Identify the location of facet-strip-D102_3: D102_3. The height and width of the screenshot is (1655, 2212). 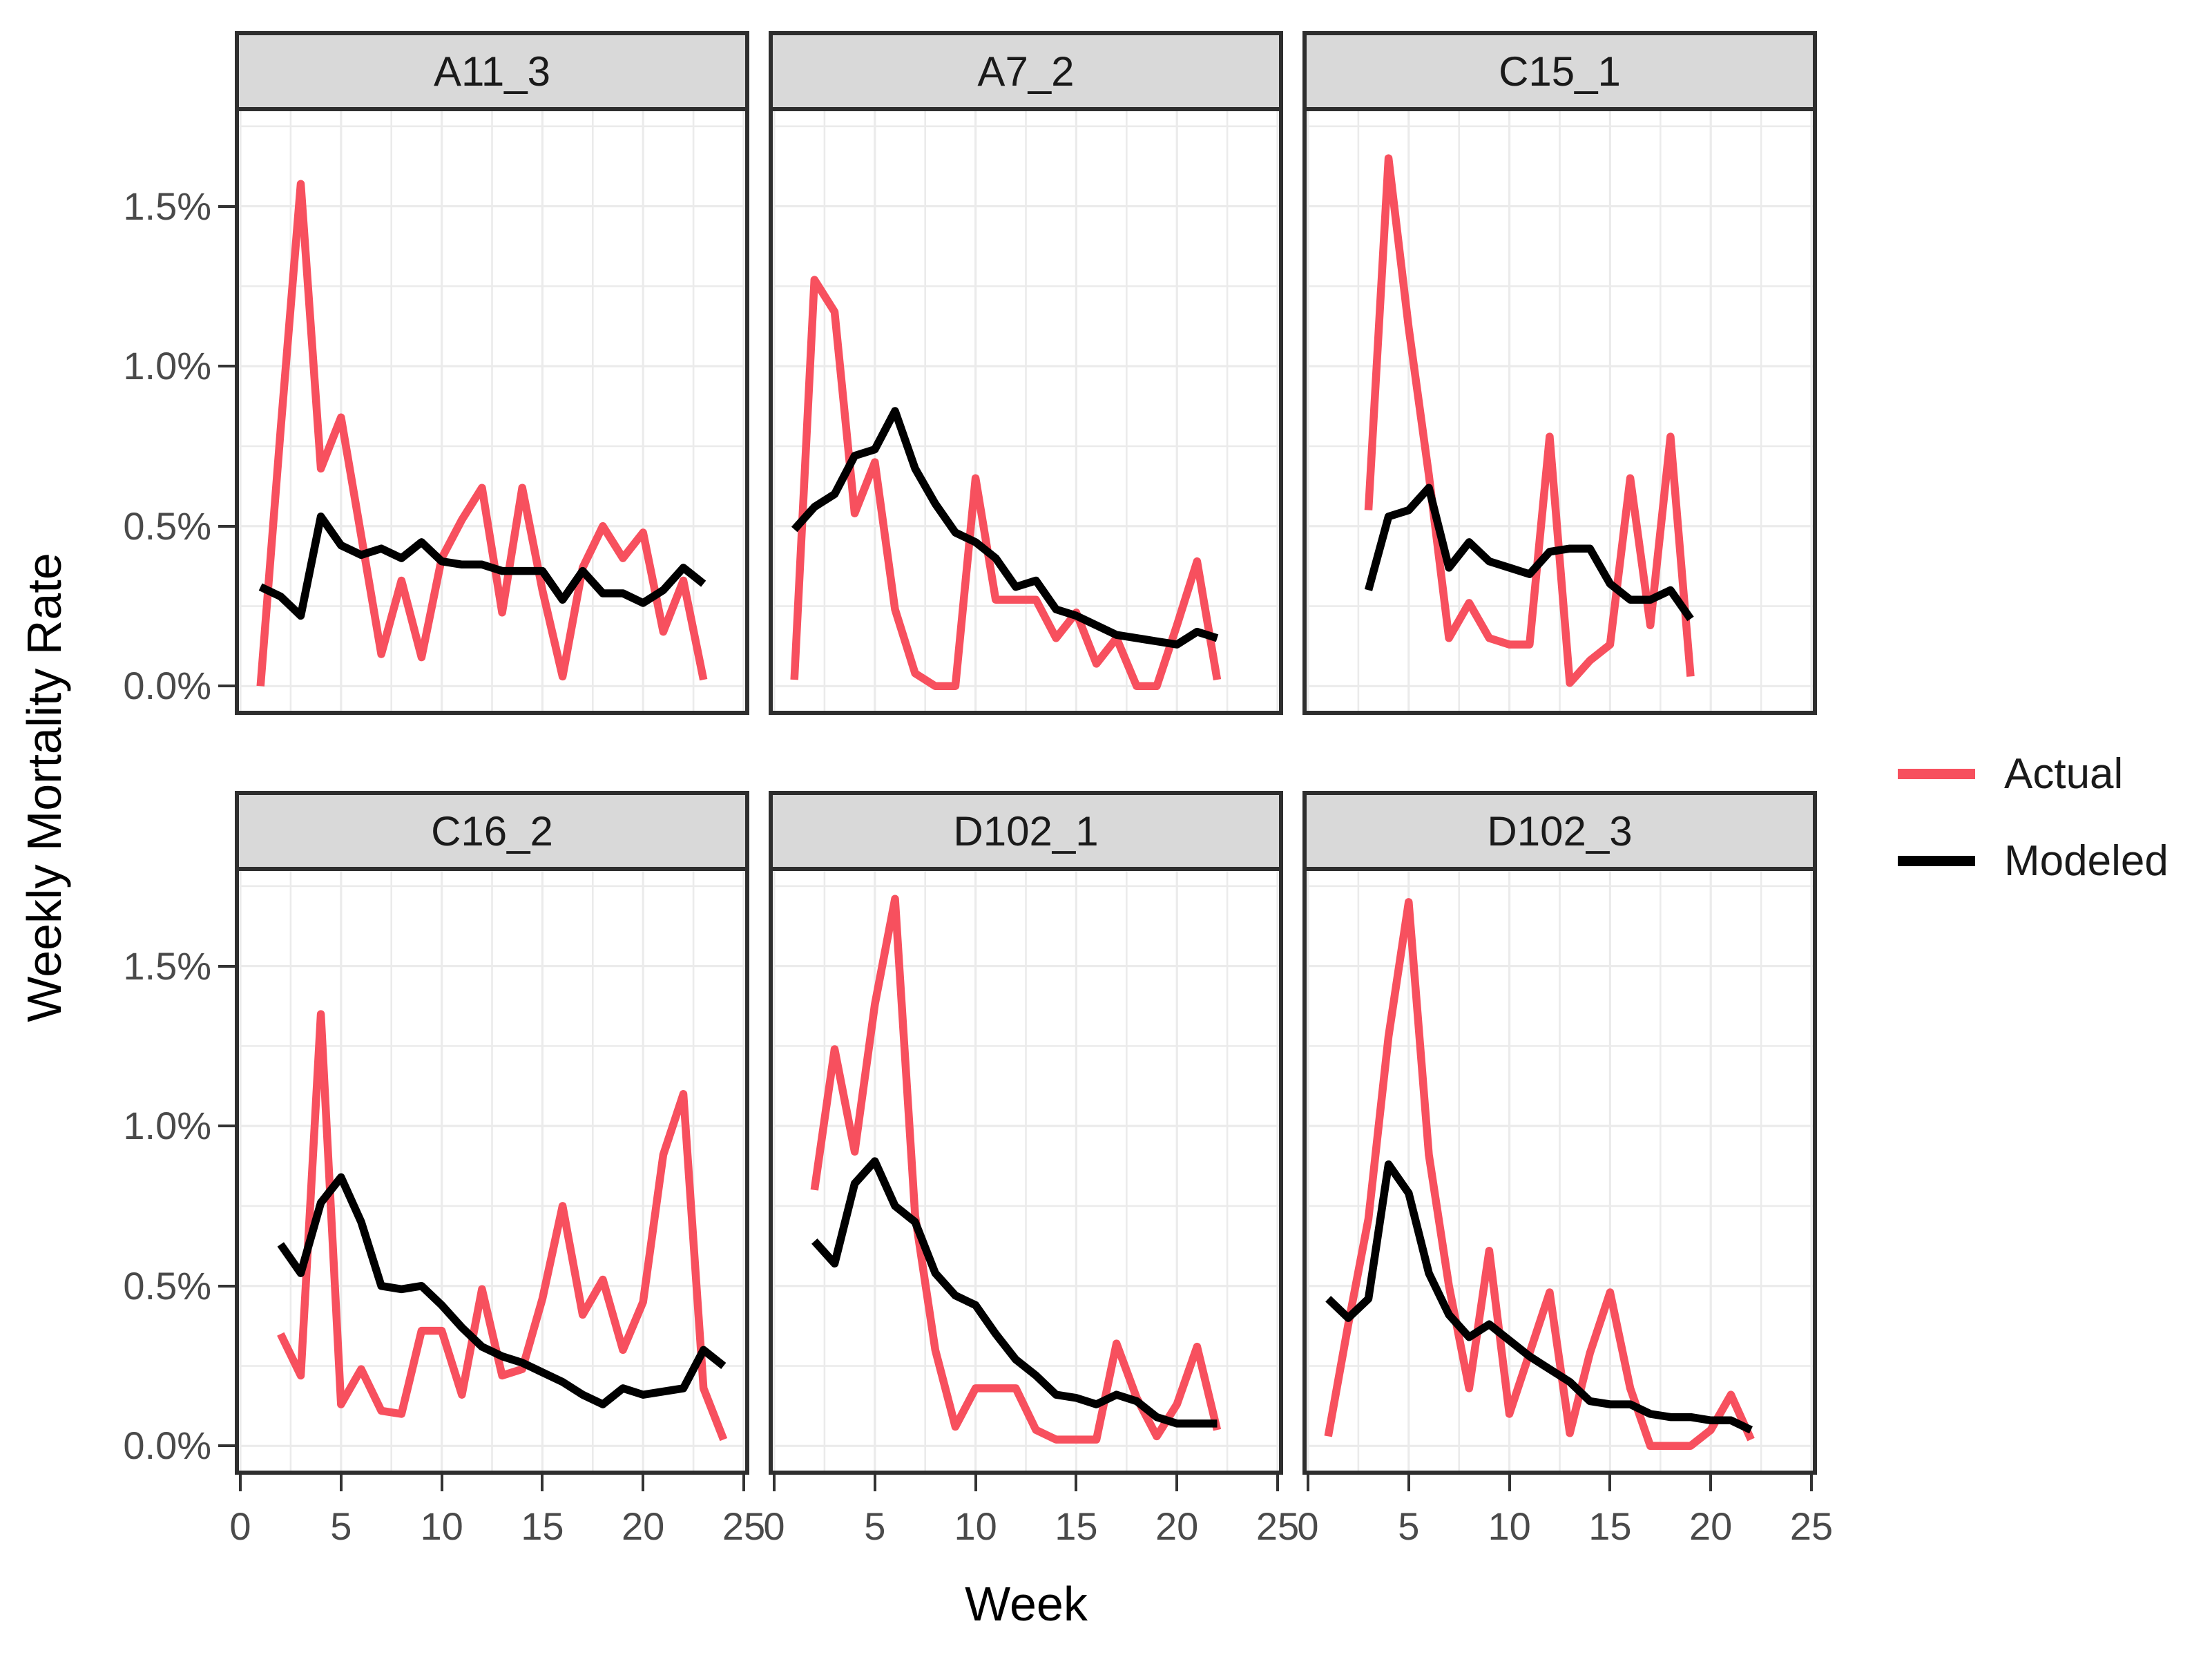
(1559, 831).